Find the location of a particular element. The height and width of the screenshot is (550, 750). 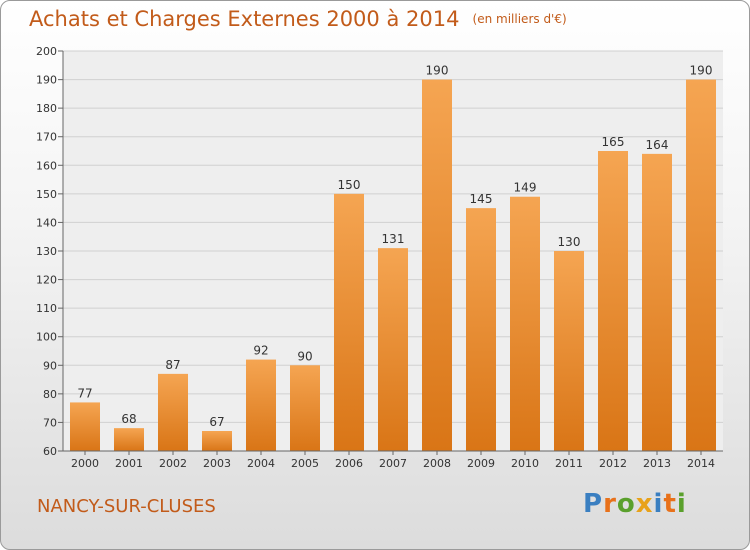

data-label-2008: 190 is located at coordinates (437, 71).